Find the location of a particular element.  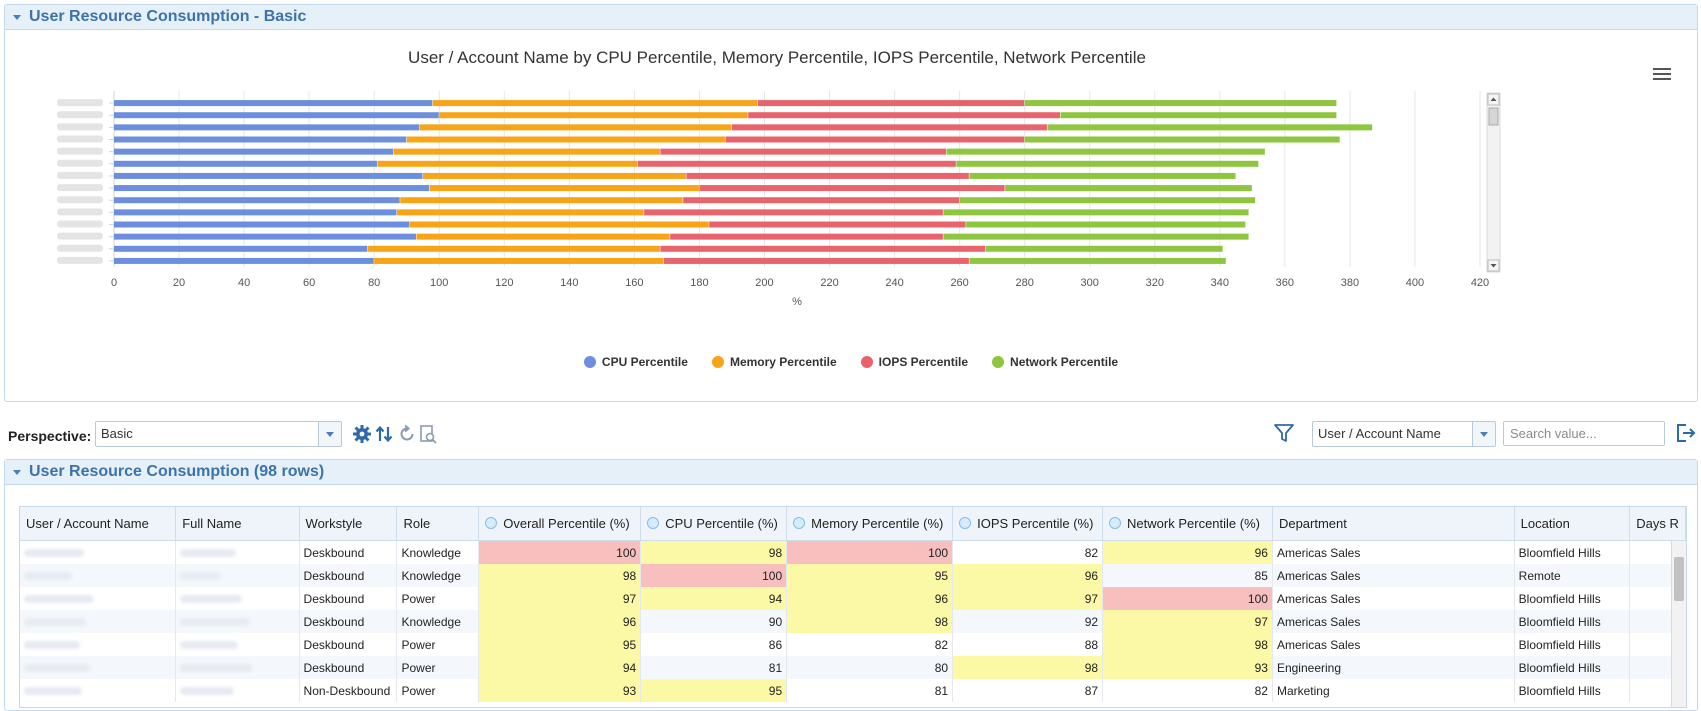

filter-funnel-icon is located at coordinates (1284, 433).